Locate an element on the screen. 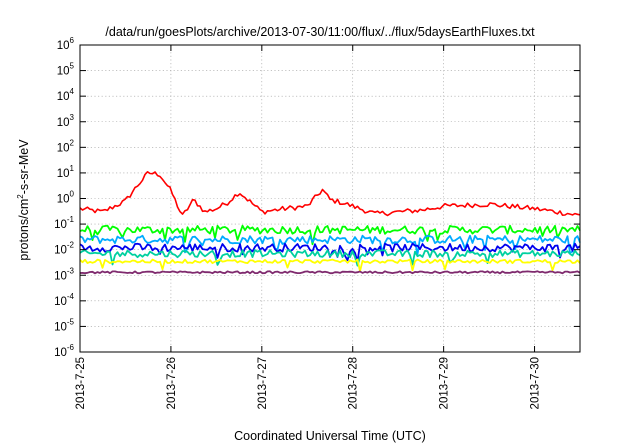 The image size is (640, 448). y-tick-label: 10⁰ is located at coordinates (66, 198).